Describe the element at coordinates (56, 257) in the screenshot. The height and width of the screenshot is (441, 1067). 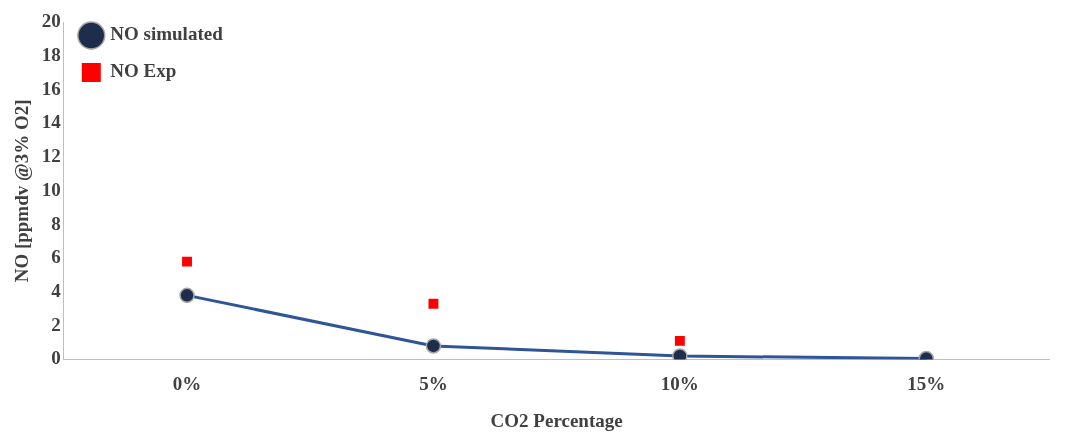
I see `y-tick-label: 6` at that location.